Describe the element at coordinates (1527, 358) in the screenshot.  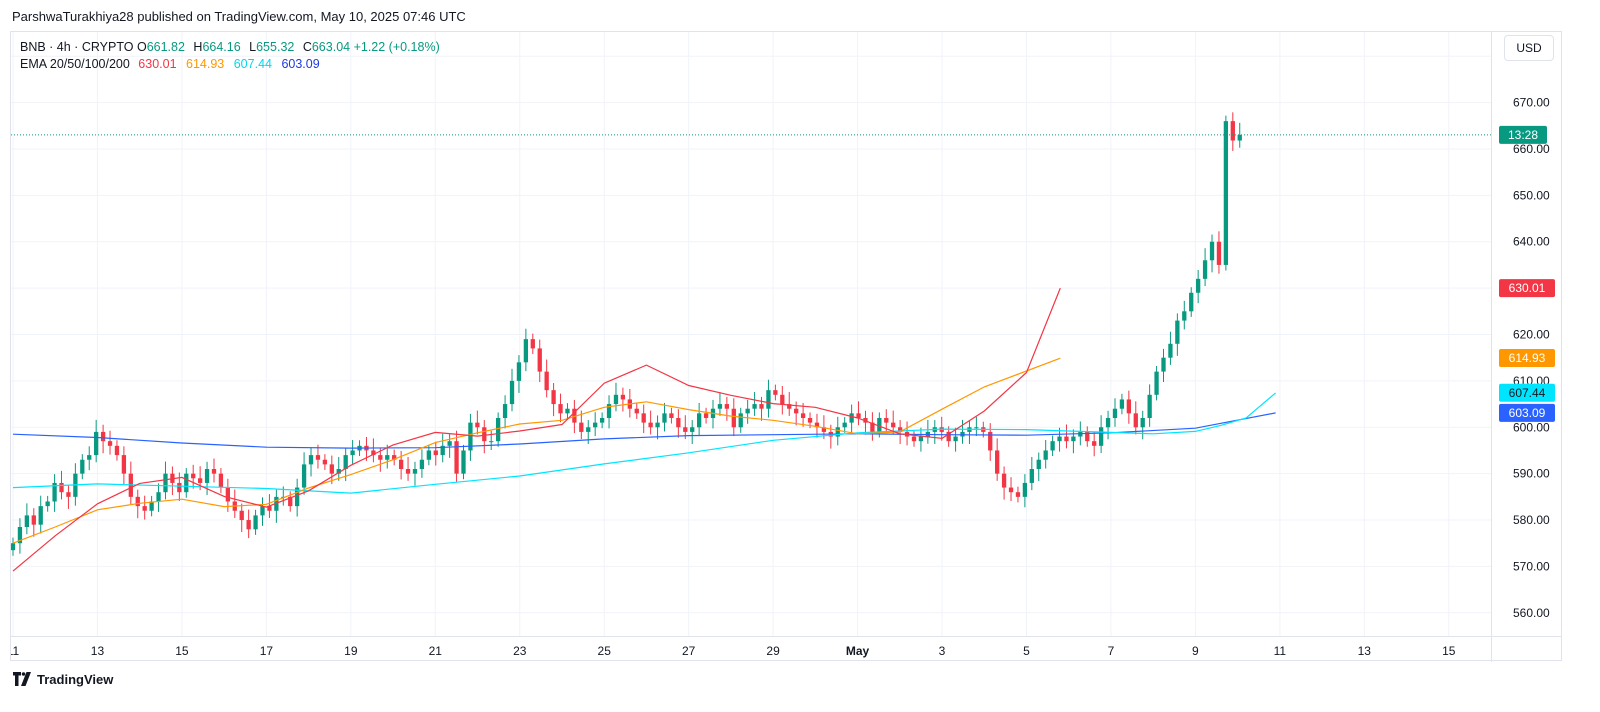
I see `ema-tag: 614.93` at that location.